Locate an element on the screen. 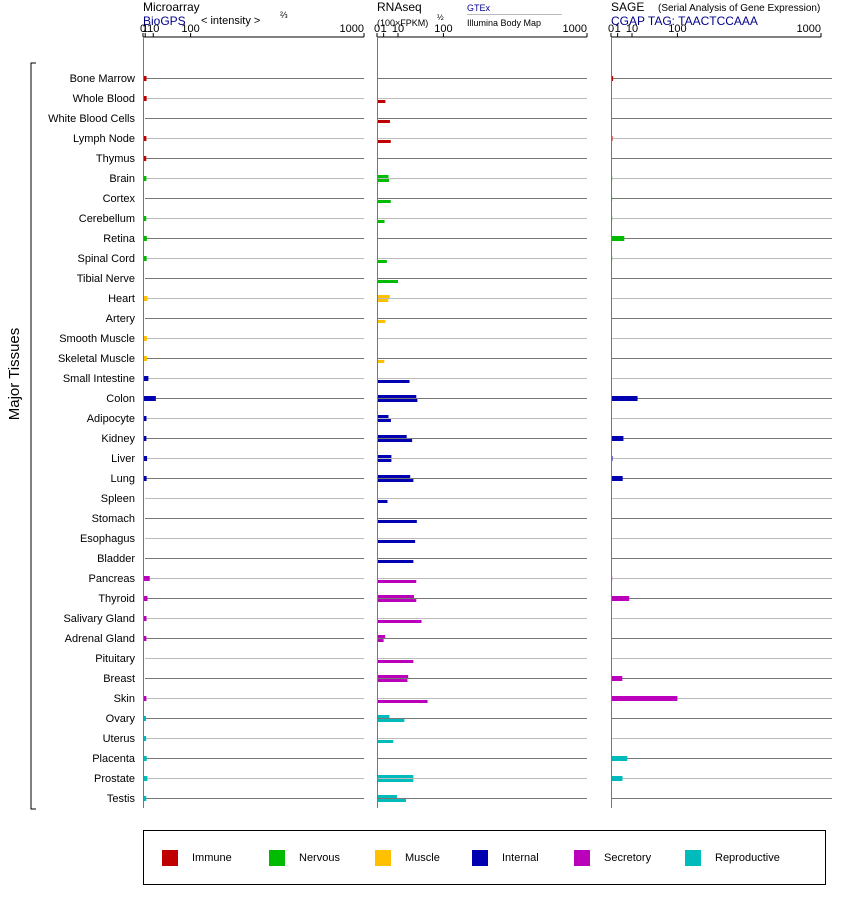 Image resolution: width=842 pixels, height=900 pixels. tissue-label: Esophagus is located at coordinates (108, 539).